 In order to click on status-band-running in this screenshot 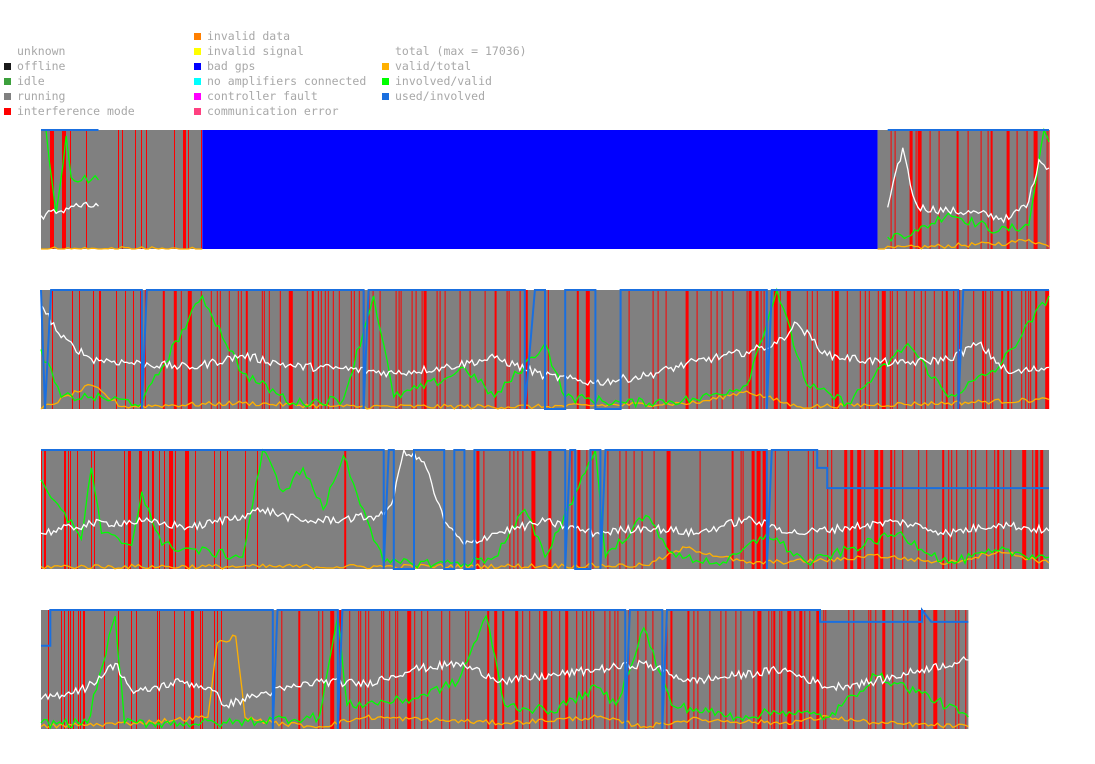, I will do `click(505, 669)`.